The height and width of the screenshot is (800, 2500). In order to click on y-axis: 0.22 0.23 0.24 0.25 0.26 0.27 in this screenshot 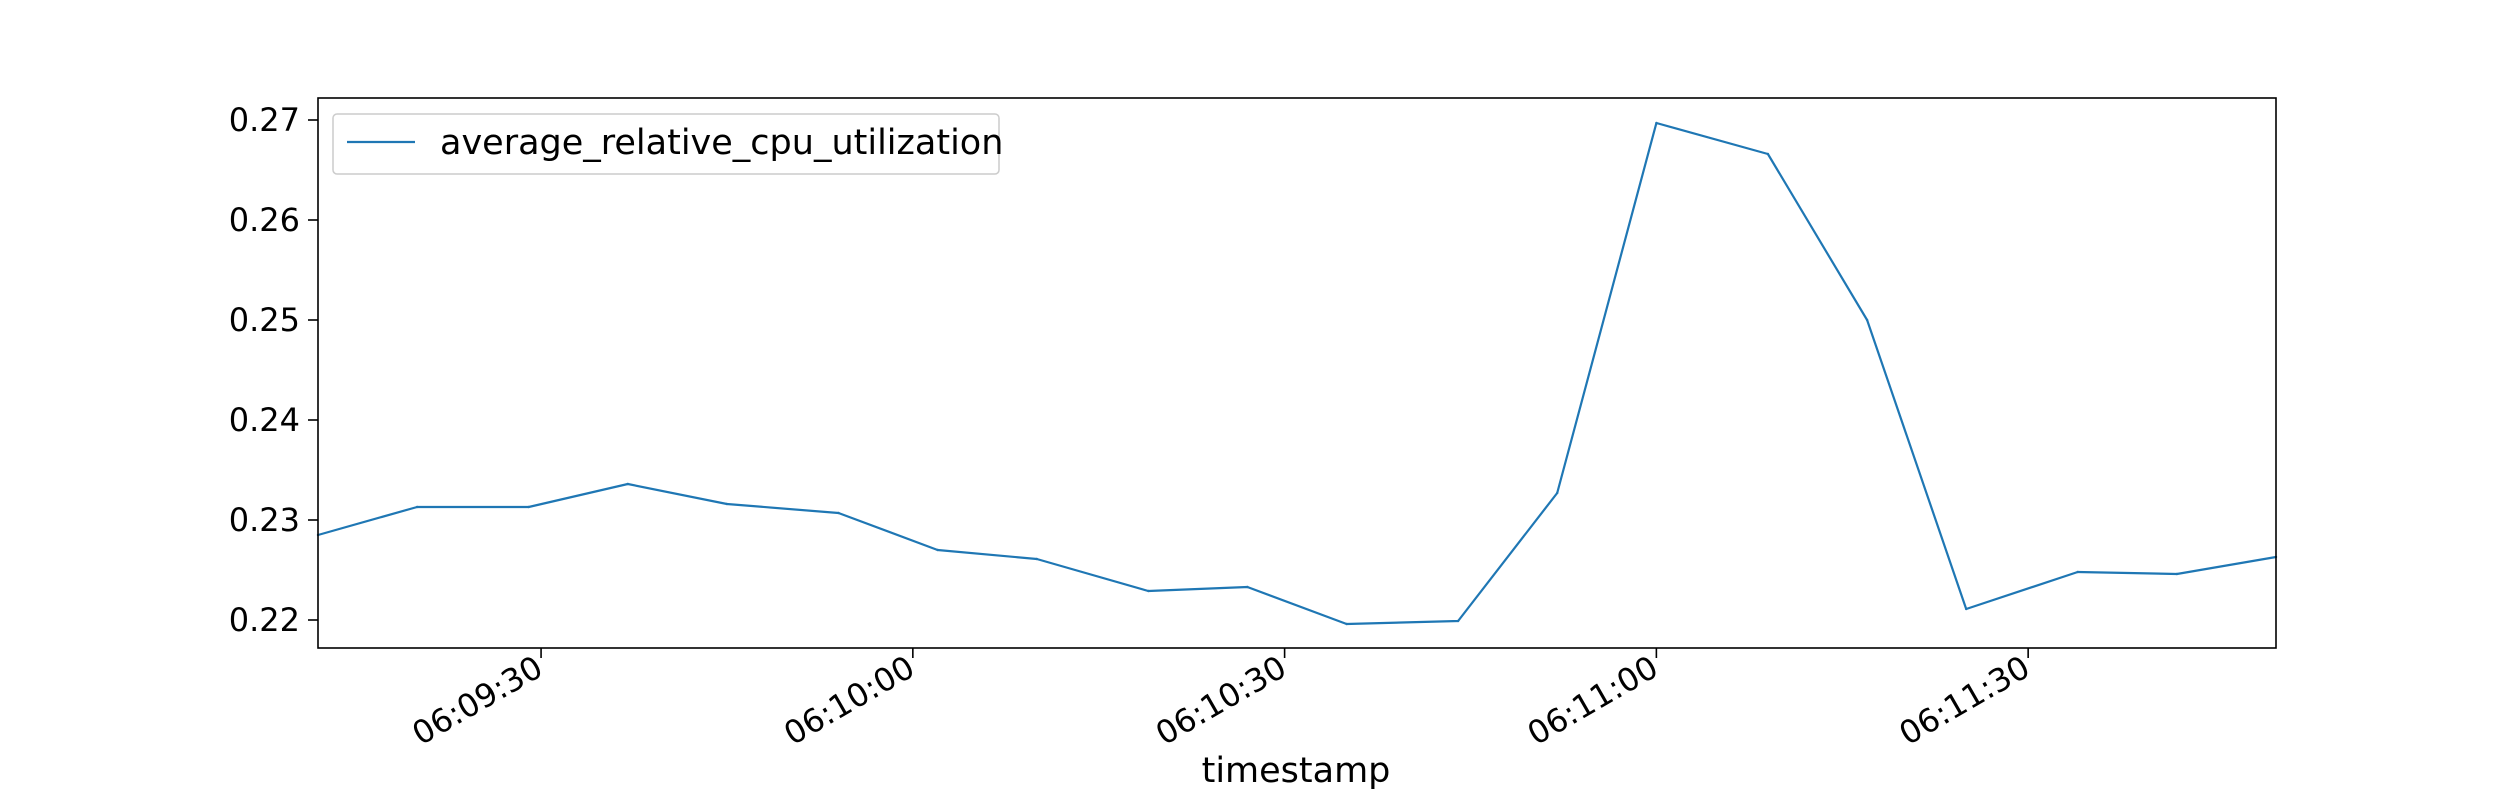, I will do `click(273, 370)`.